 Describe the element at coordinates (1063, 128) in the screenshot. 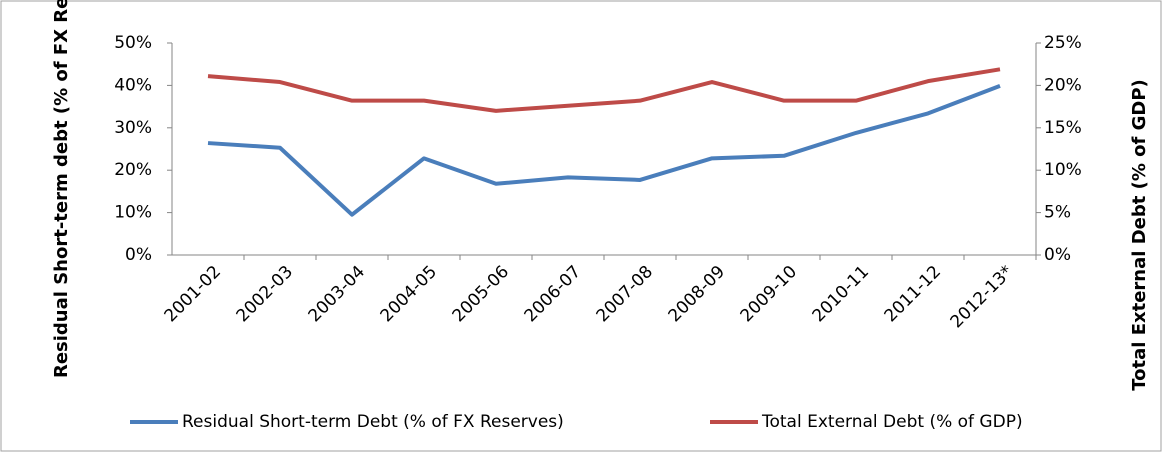

I see `y2-tick-label: 15%` at that location.